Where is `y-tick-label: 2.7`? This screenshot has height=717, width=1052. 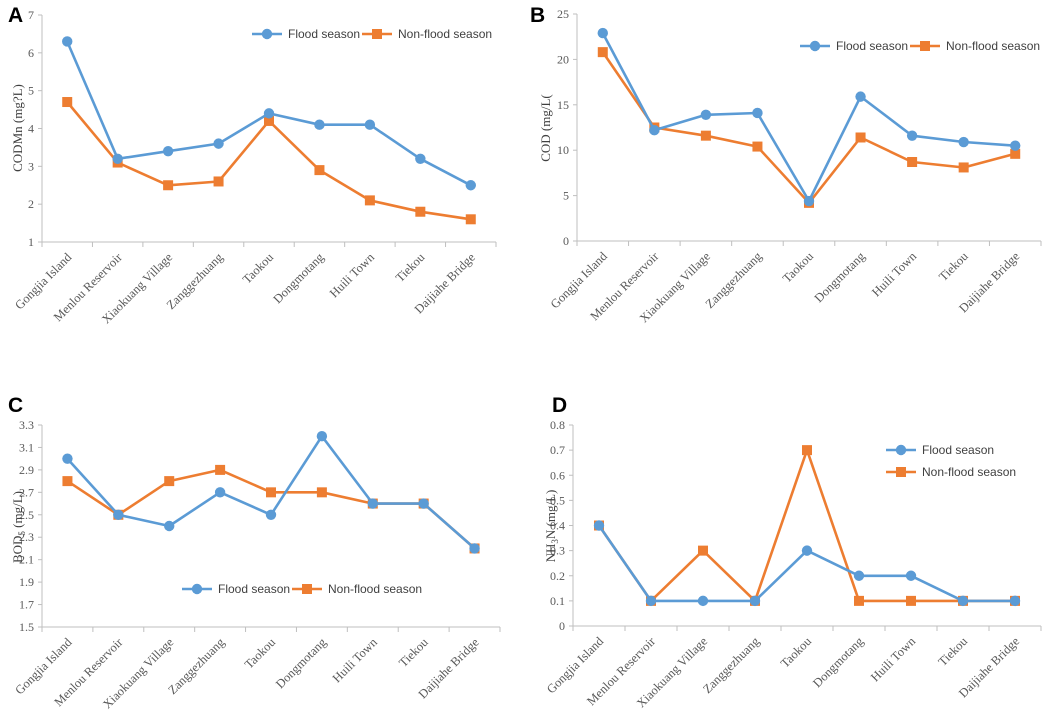
y-tick-label: 2.7 is located at coordinates (26, 492).